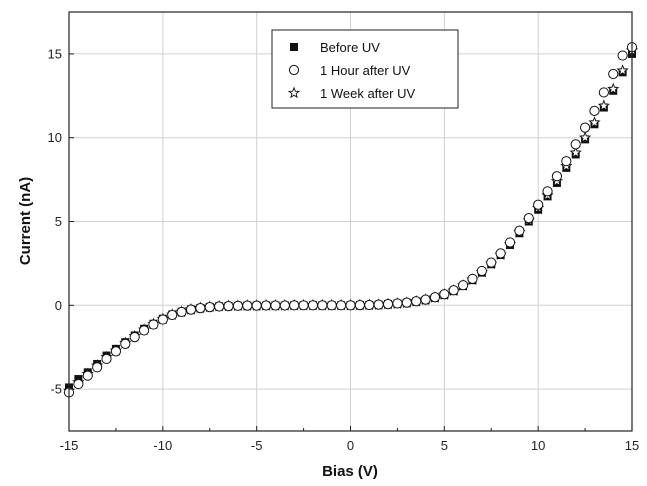 The height and width of the screenshot is (486, 647). What do you see at coordinates (444, 445) in the screenshot?
I see `x-tick-label: 5` at bounding box center [444, 445].